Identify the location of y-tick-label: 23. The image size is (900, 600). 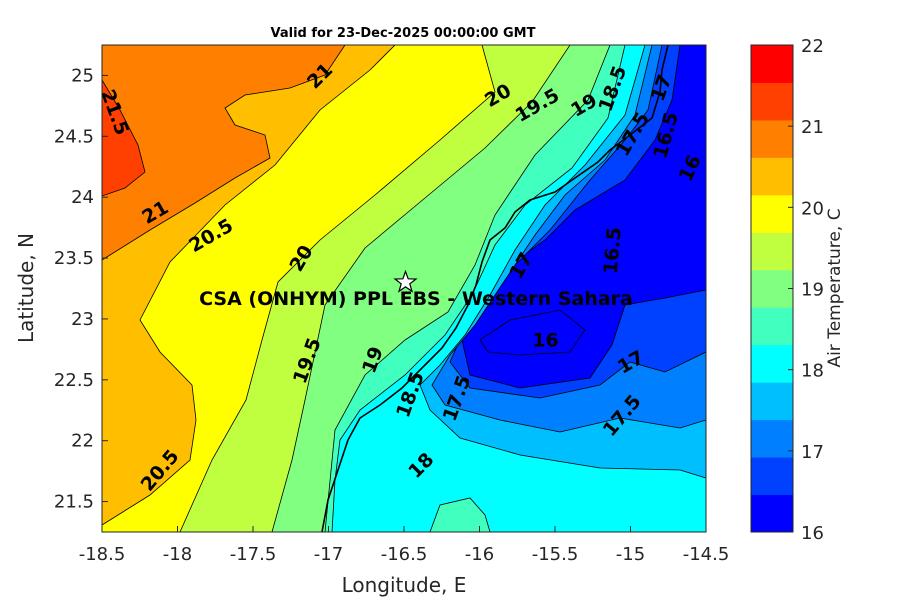
(82, 319).